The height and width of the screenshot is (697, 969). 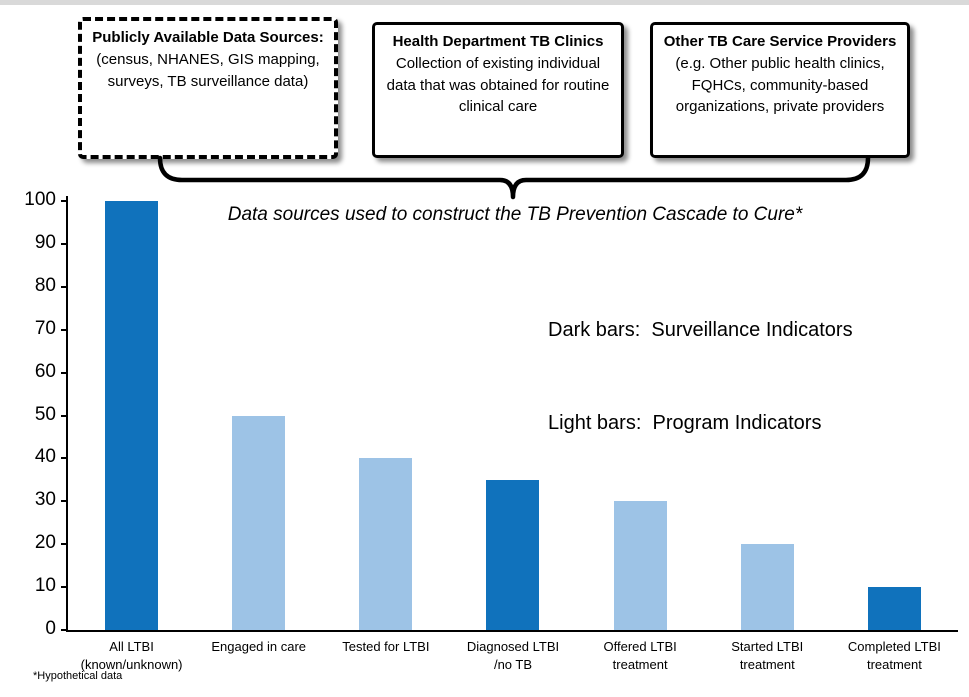 I want to click on y-axis-tick-label: 10, so click(x=45, y=586).